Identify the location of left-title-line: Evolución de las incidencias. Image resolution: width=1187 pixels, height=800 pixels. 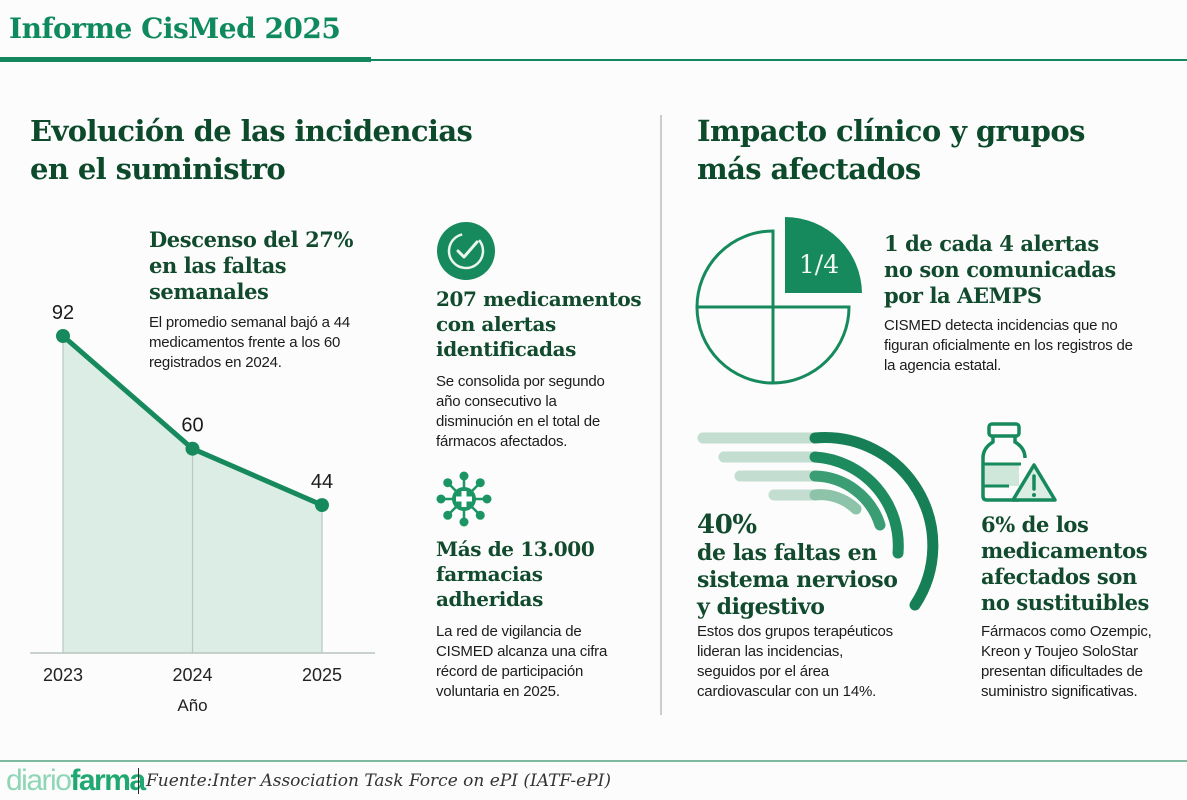
(251, 131).